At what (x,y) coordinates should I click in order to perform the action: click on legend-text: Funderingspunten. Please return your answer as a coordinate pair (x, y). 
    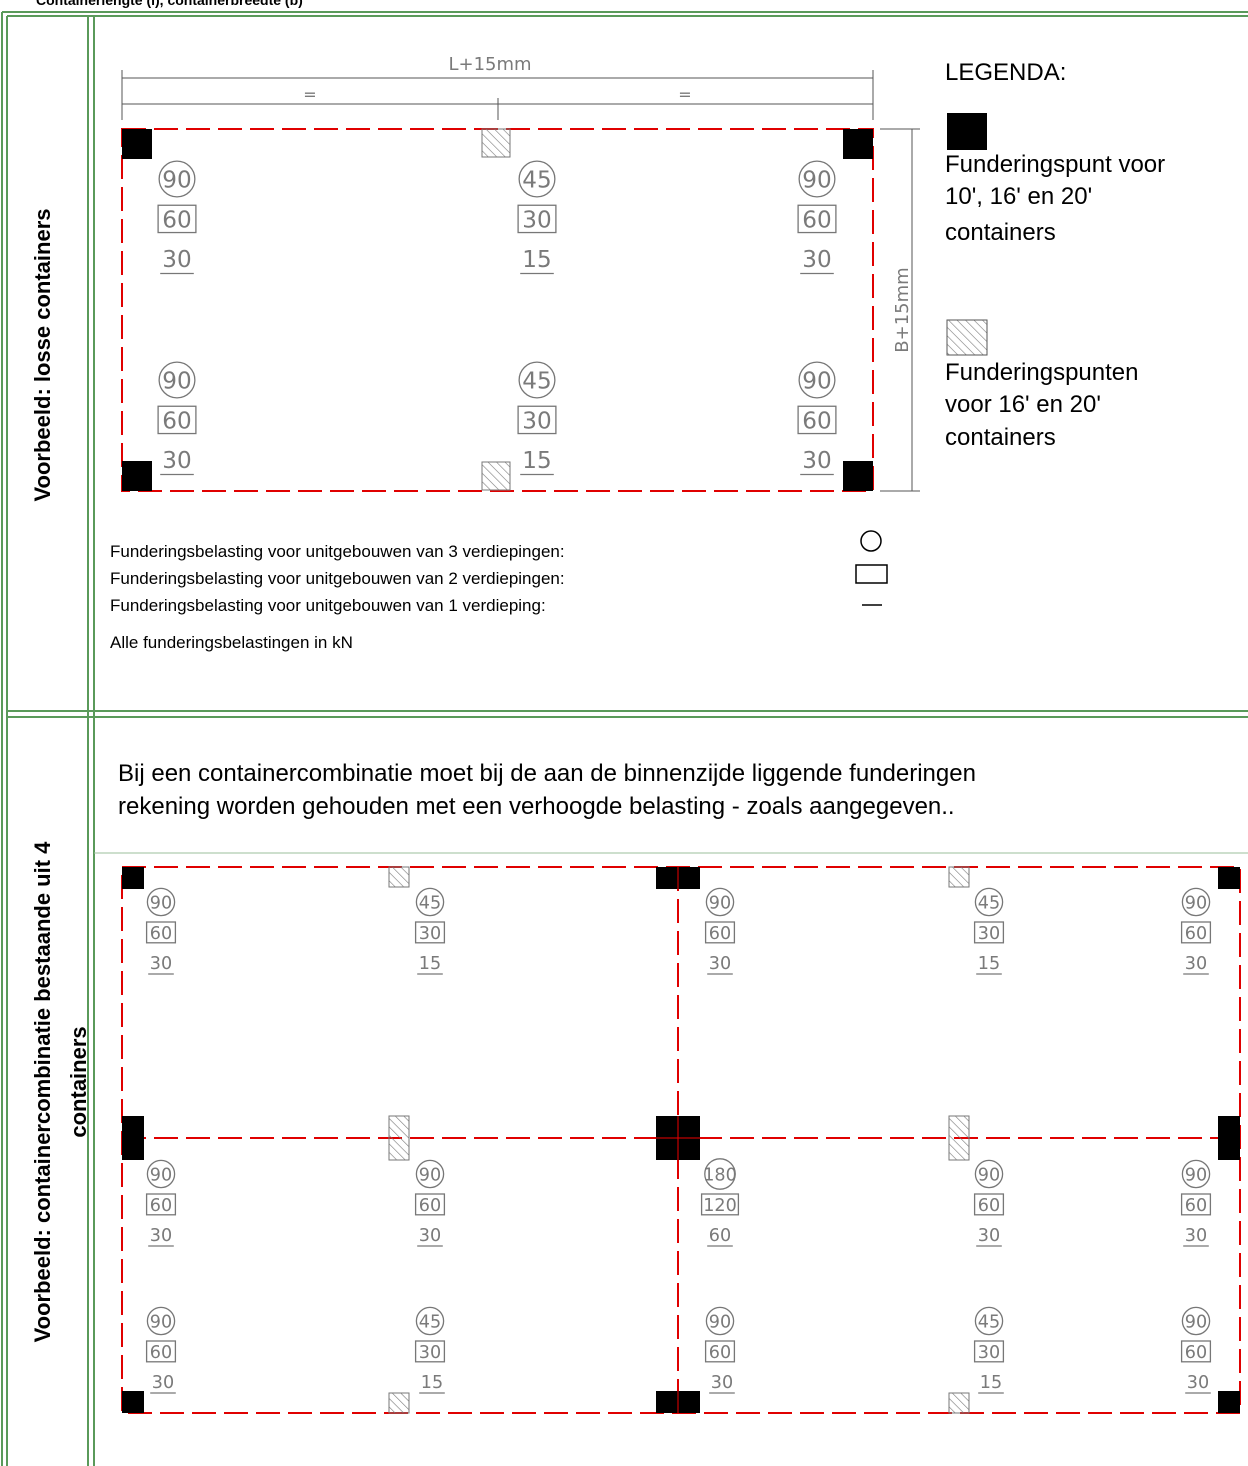
    Looking at the image, I should click on (1041, 372).